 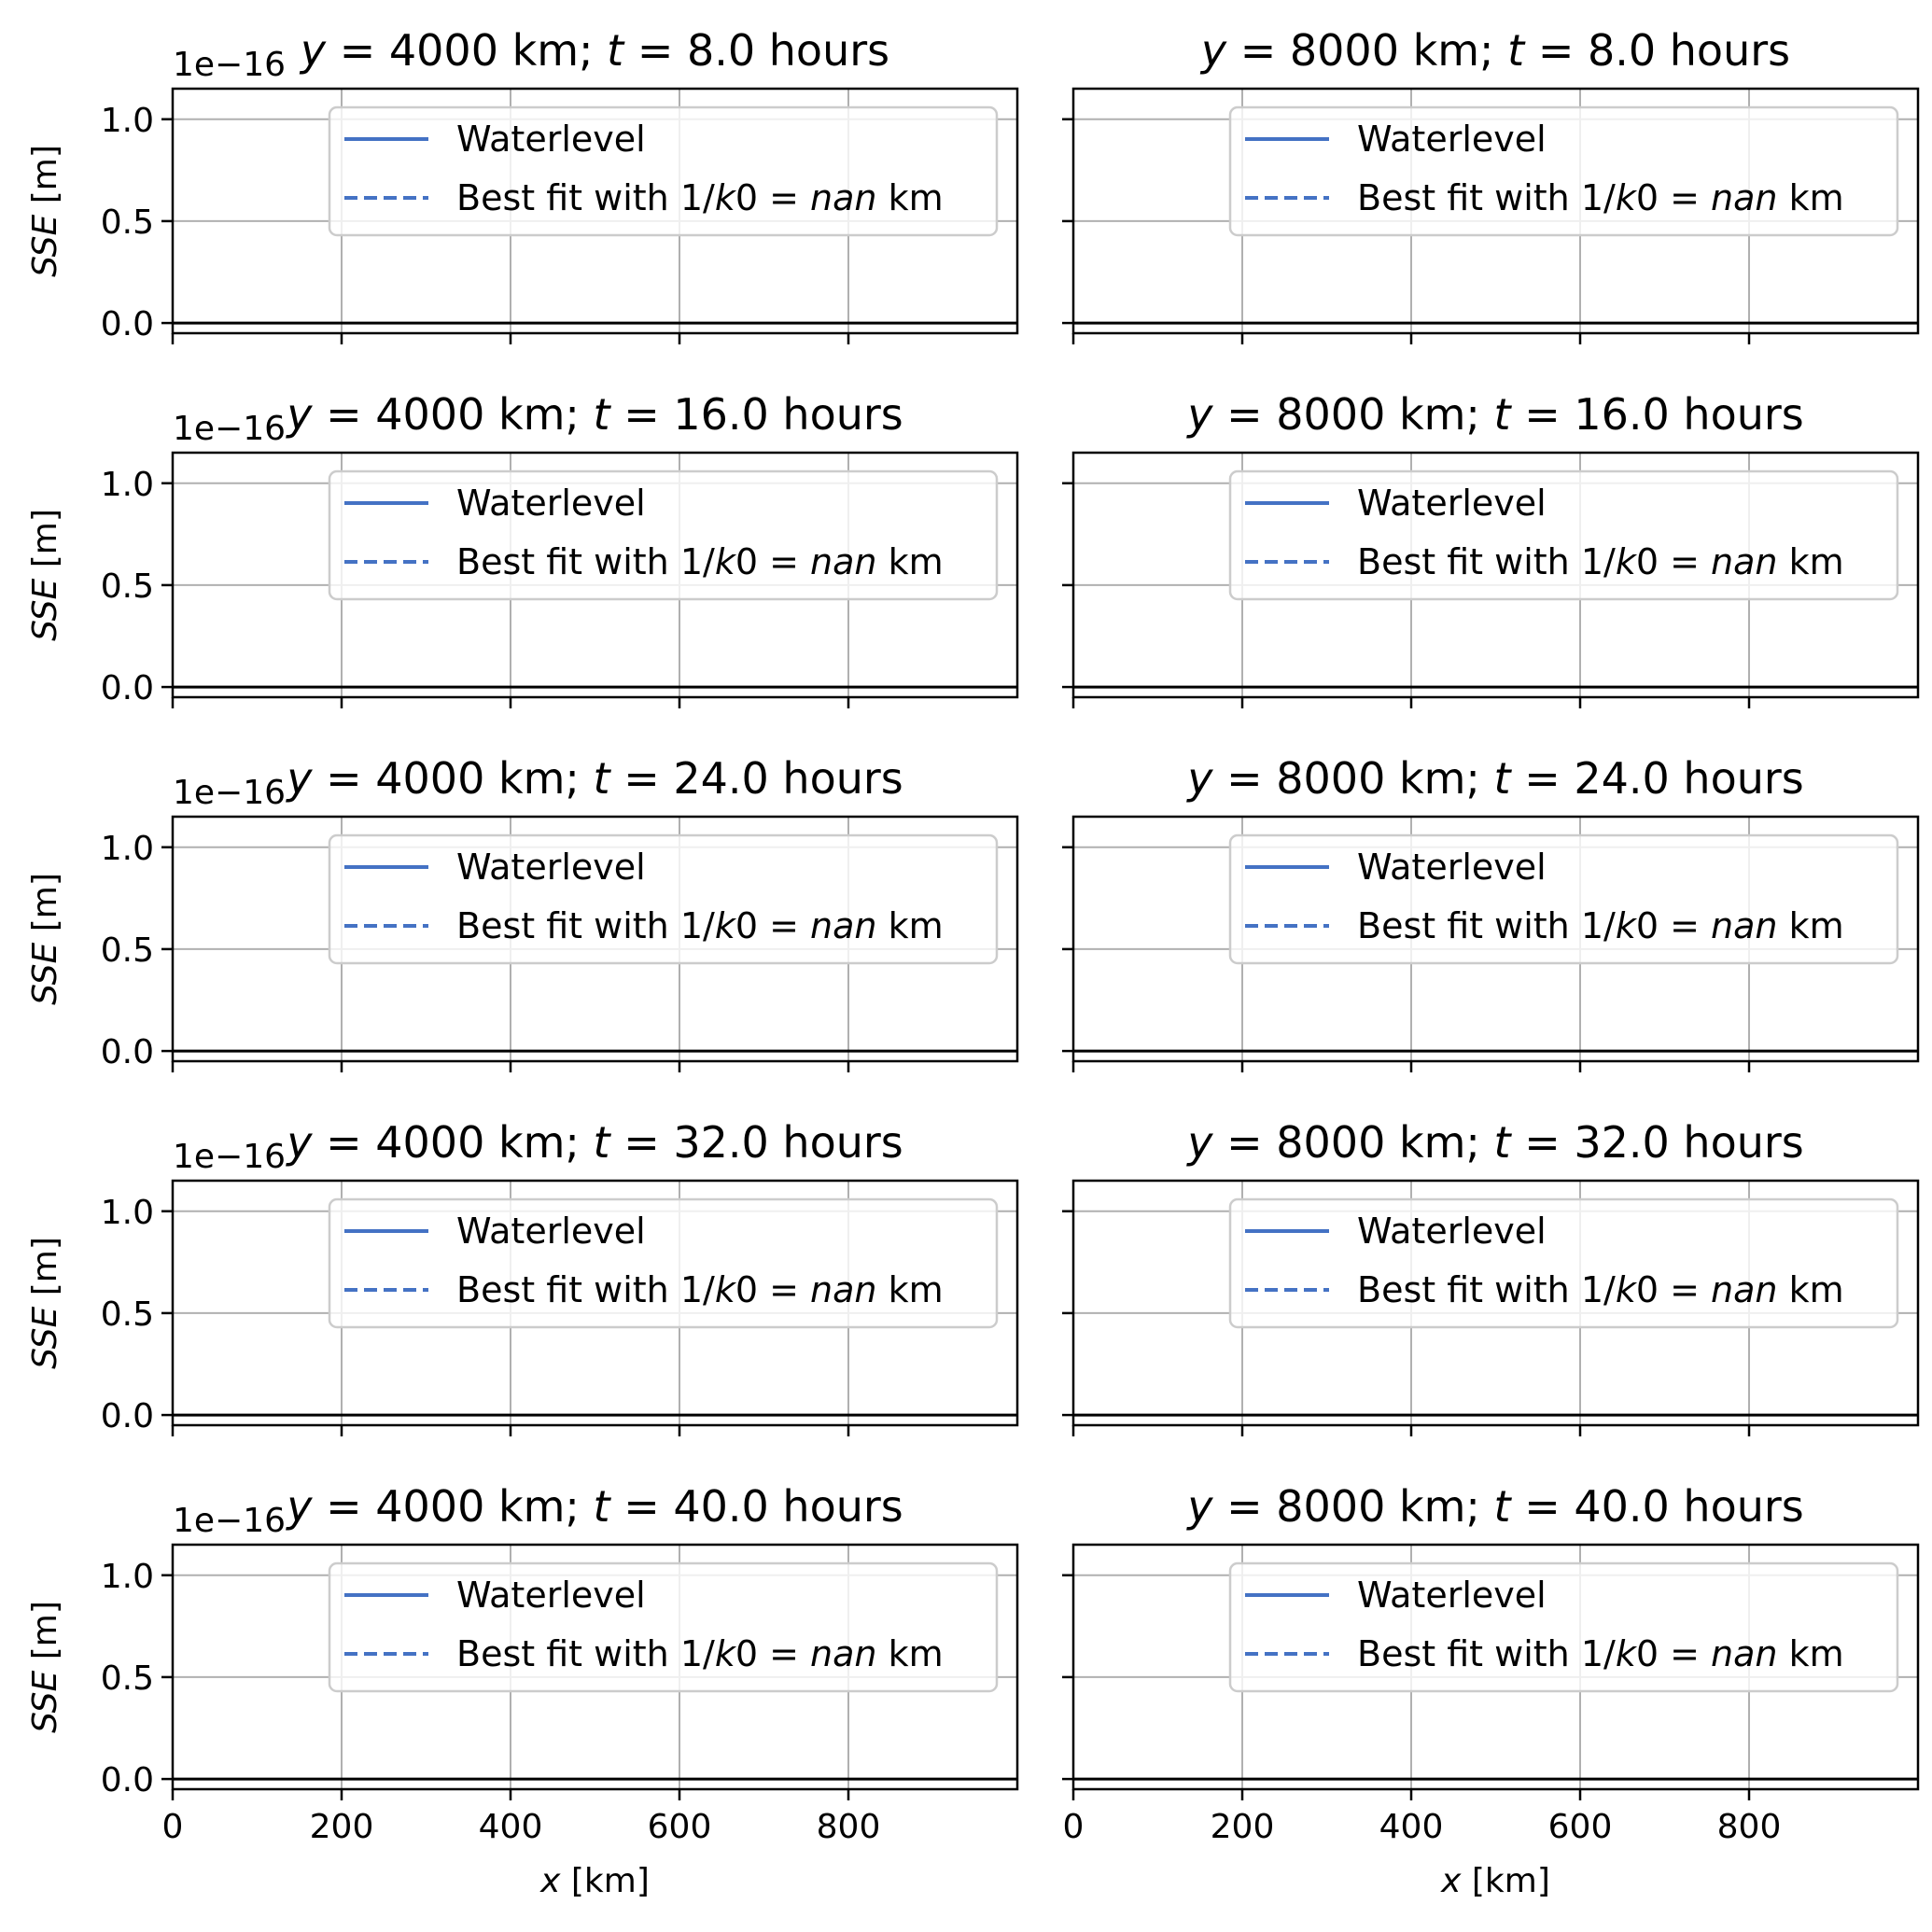 What do you see at coordinates (1494, 1142) in the screenshot?
I see `subplot-title: y = 8000 km; t = 32.0 hours` at bounding box center [1494, 1142].